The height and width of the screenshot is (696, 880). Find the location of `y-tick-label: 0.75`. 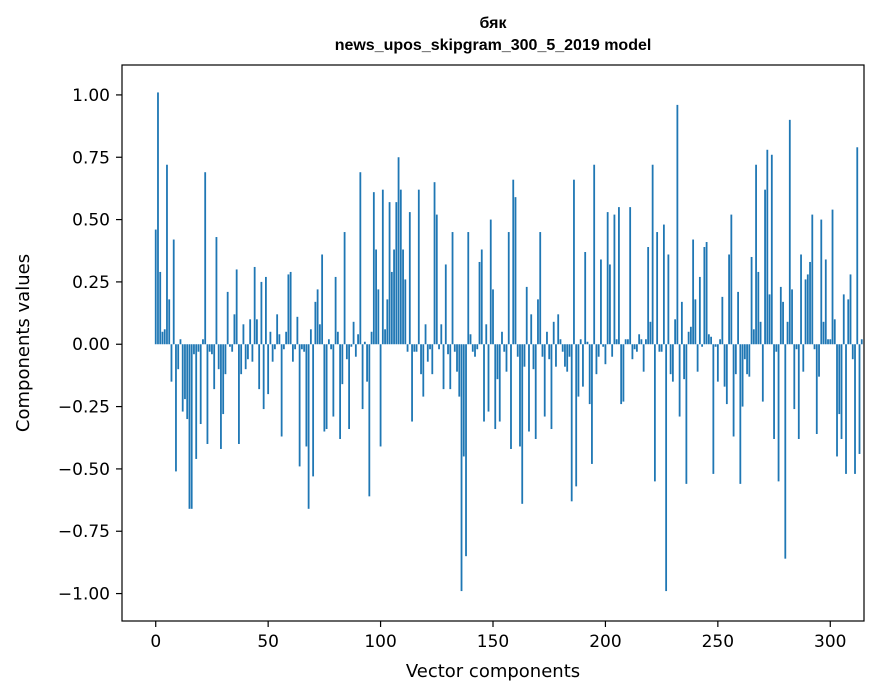

y-tick-label: 0.75 is located at coordinates (91, 158).